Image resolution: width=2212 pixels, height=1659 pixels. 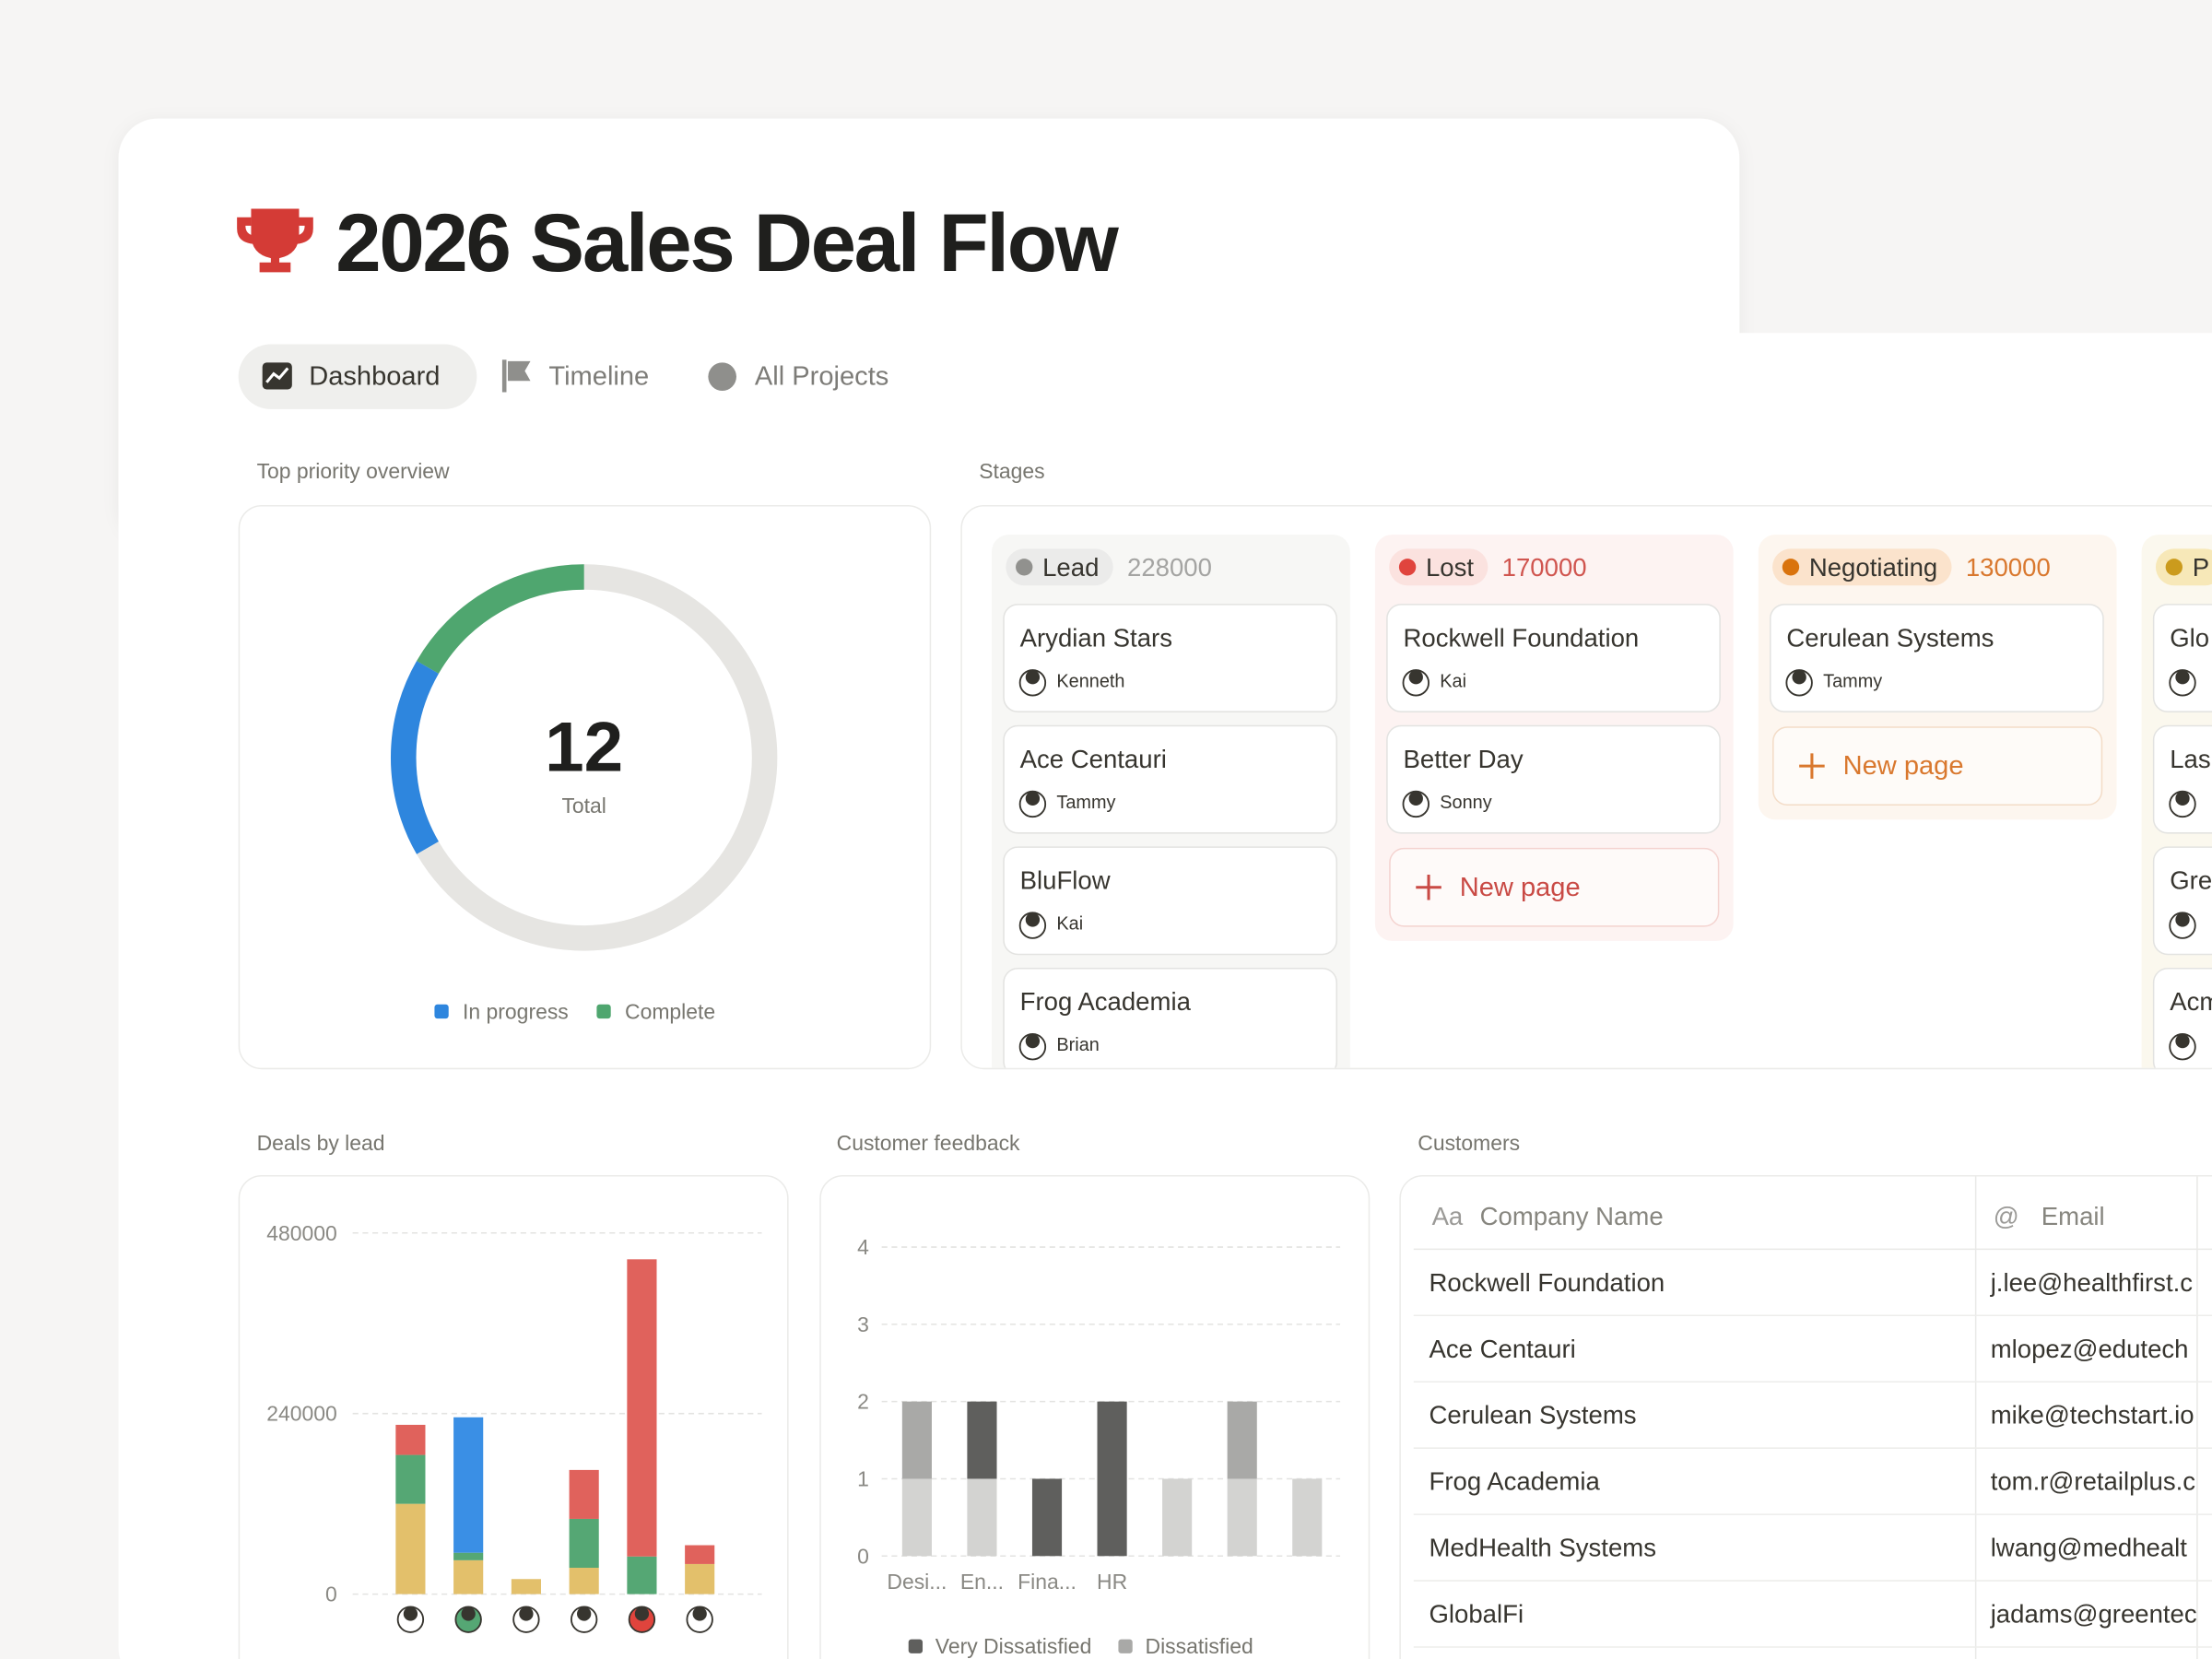 What do you see at coordinates (321, 1143) in the screenshot?
I see `section-label: Deals by lead` at bounding box center [321, 1143].